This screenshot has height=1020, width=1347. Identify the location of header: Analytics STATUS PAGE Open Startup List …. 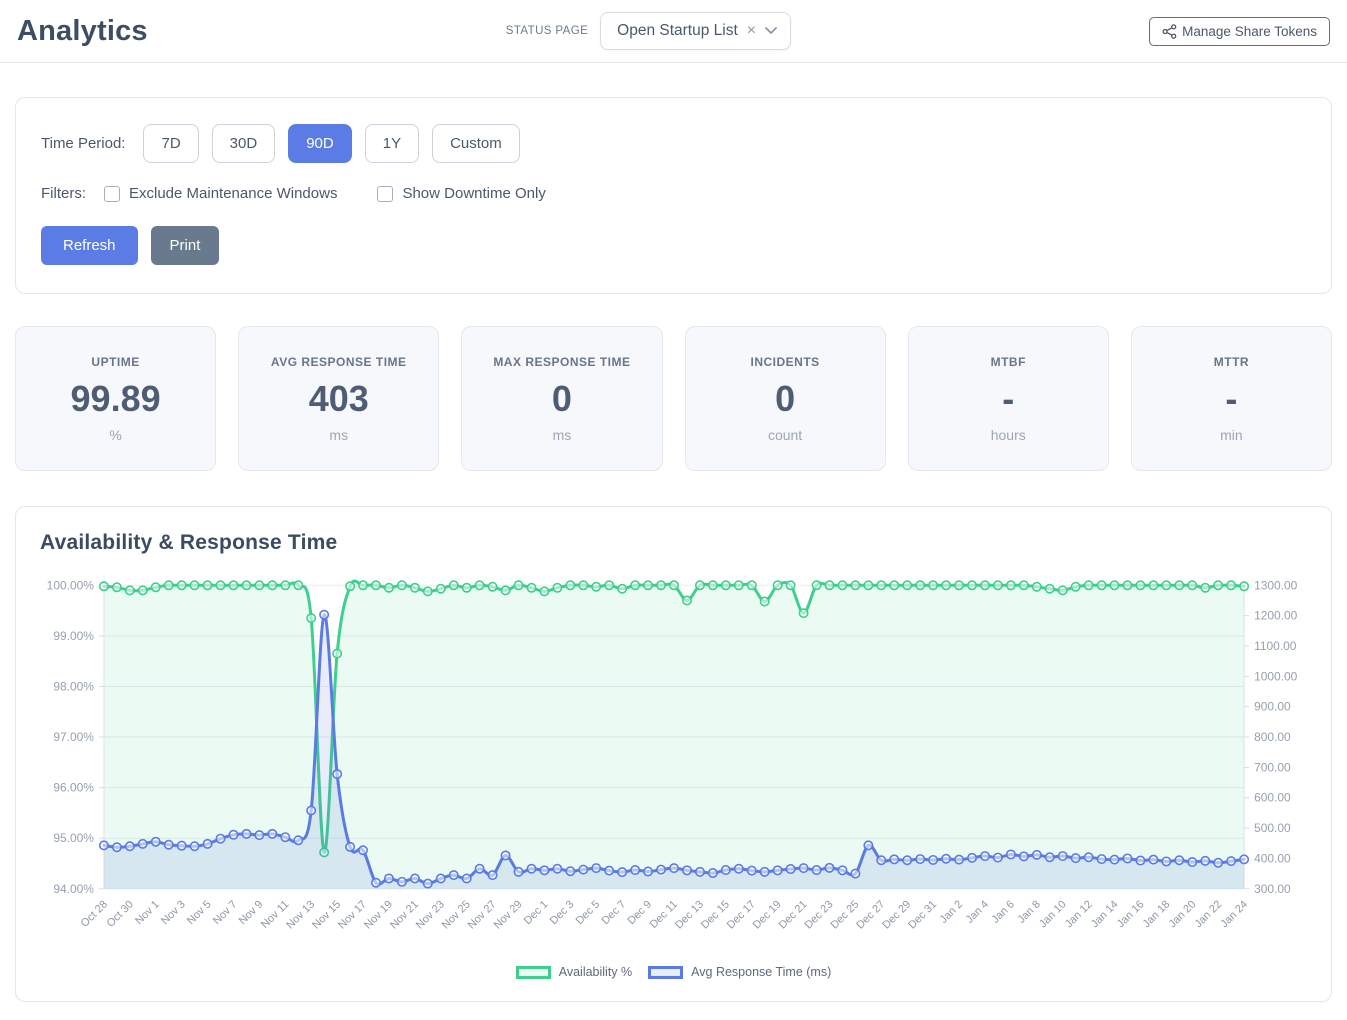
(673, 31).